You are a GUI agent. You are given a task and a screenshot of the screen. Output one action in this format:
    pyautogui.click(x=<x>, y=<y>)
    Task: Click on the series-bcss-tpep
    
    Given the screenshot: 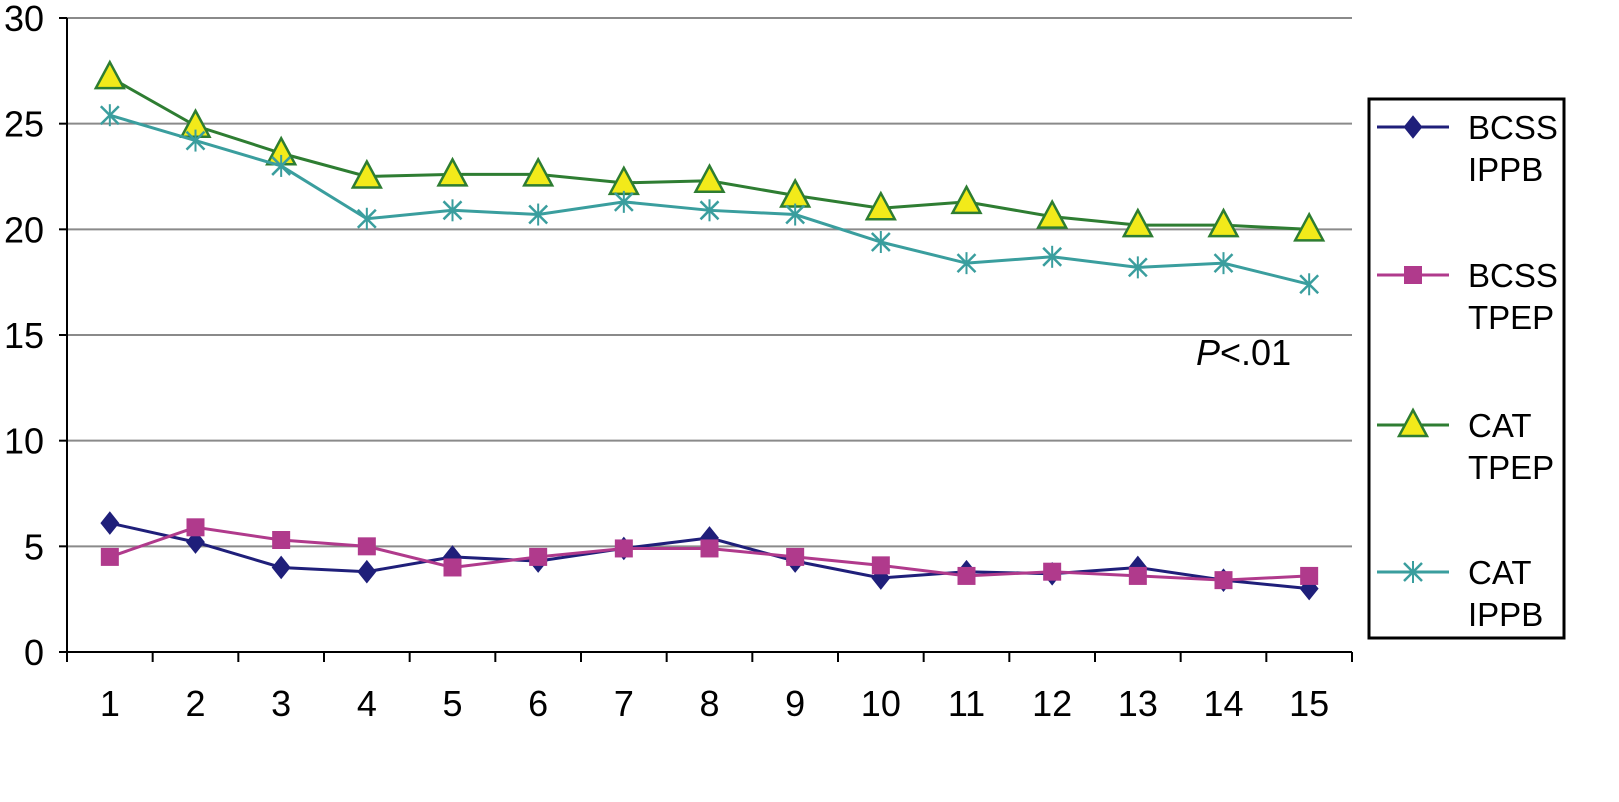 What is the action you would take?
    pyautogui.click(x=709, y=554)
    